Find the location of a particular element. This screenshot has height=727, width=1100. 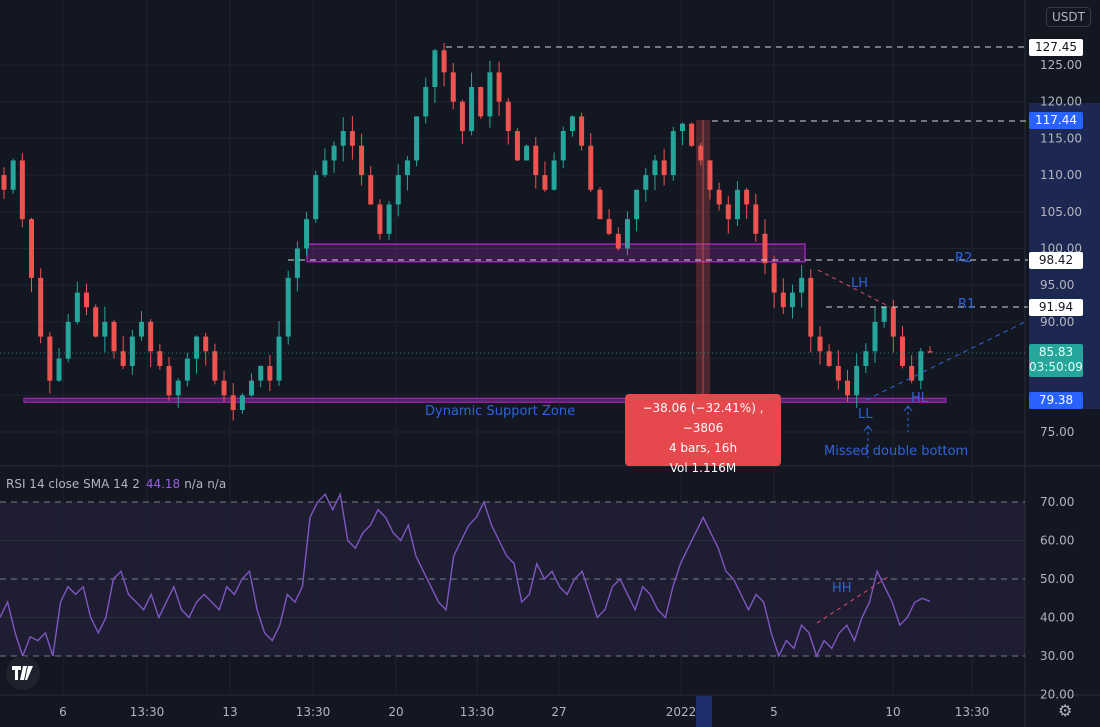

rsi-legend-title: RSI 14 close SMA 14 2 is located at coordinates (73, 484).